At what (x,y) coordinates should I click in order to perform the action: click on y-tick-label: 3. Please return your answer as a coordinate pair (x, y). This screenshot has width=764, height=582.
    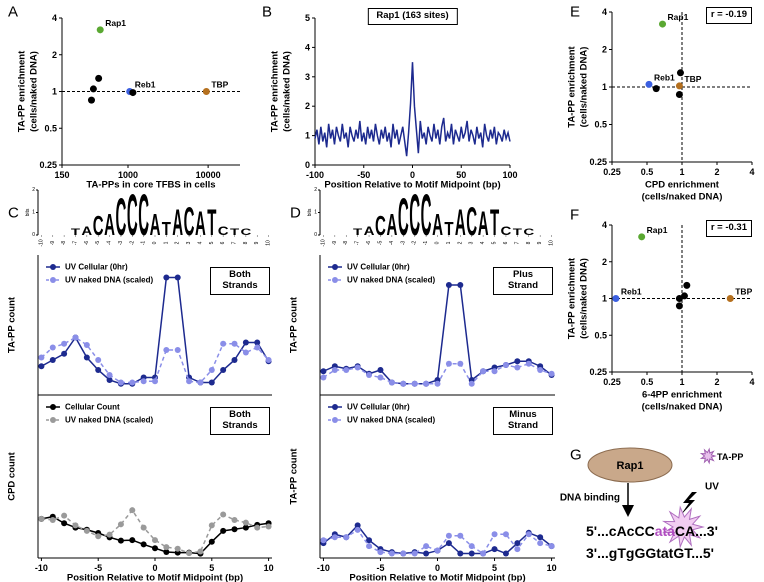
    Looking at the image, I should click on (307, 77).